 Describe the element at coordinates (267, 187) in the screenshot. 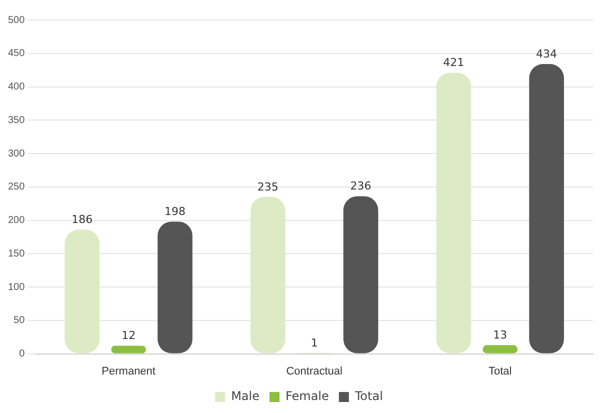

I see `data-label: 235` at that location.